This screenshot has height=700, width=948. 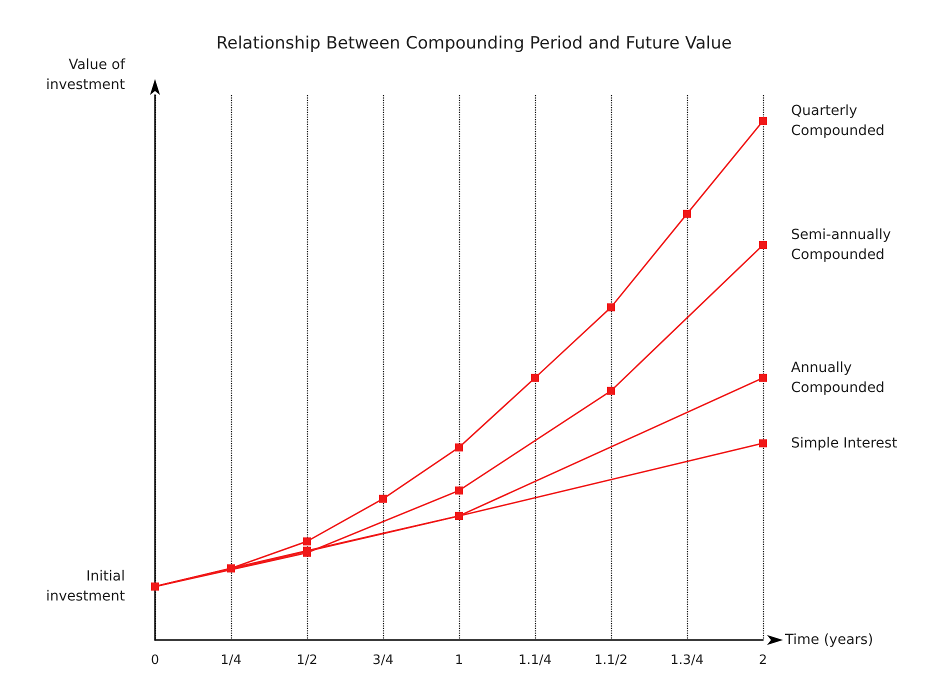 I want to click on series-label: Semi-annually Compounded, so click(x=843, y=245).